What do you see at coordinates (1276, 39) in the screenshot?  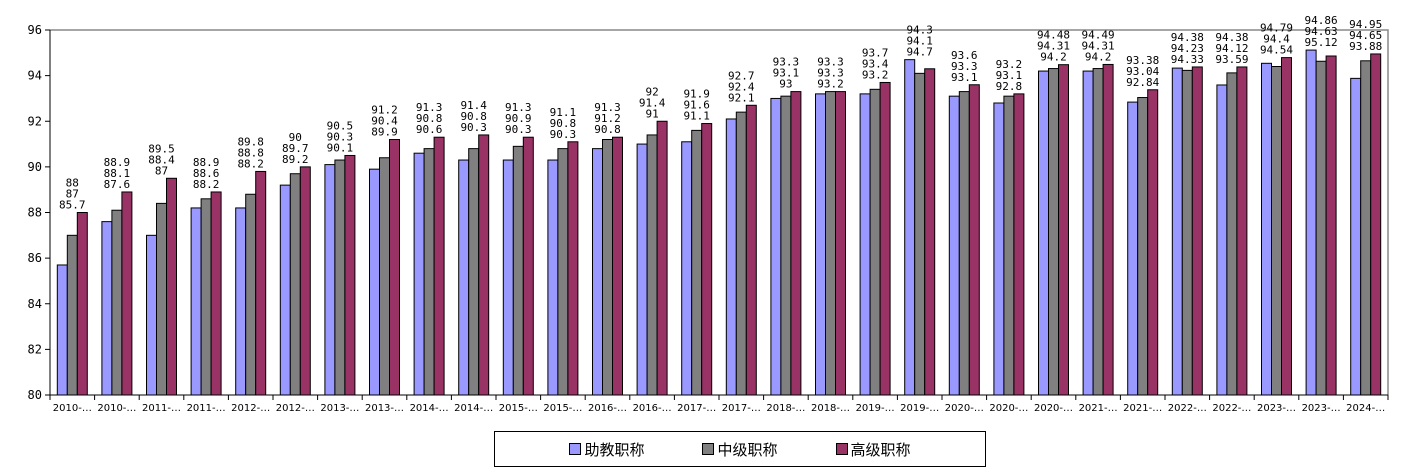 I see `data-label: 94.4` at bounding box center [1276, 39].